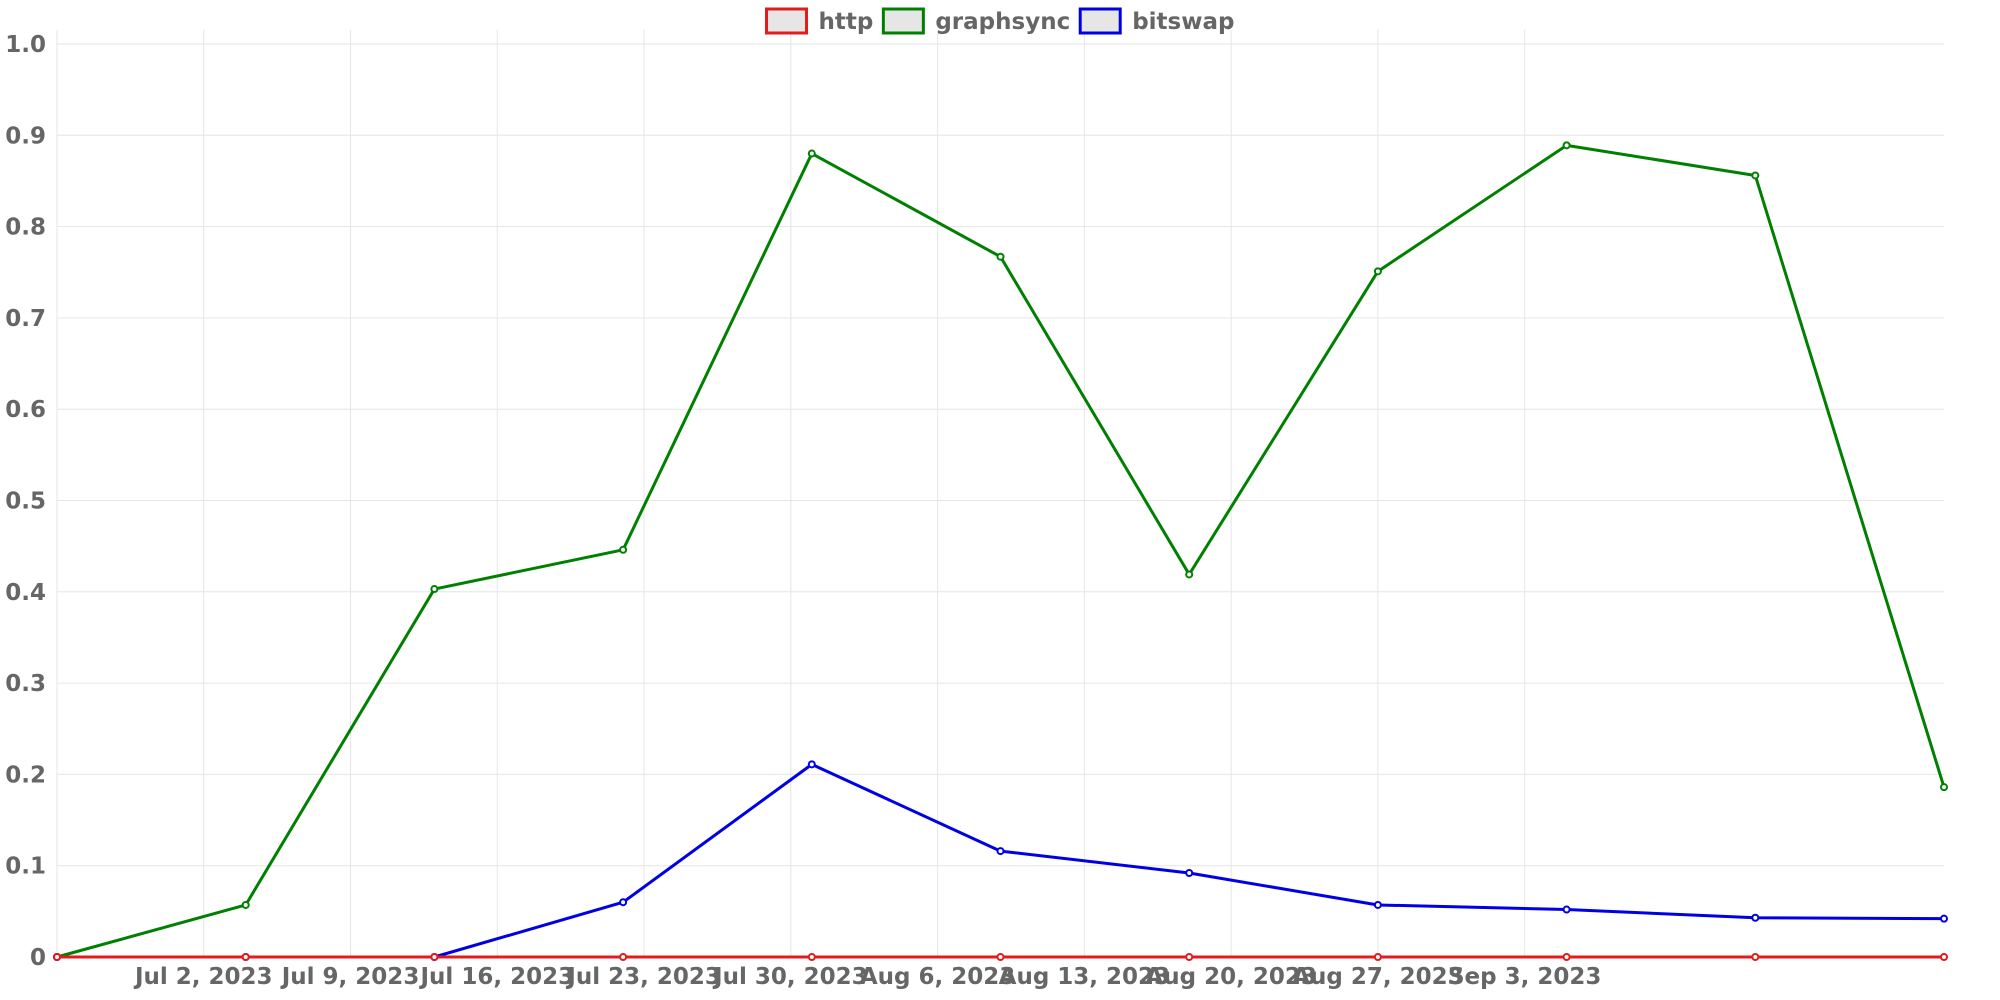  I want to click on legend: http graphsync bitswap, so click(1000, 21).